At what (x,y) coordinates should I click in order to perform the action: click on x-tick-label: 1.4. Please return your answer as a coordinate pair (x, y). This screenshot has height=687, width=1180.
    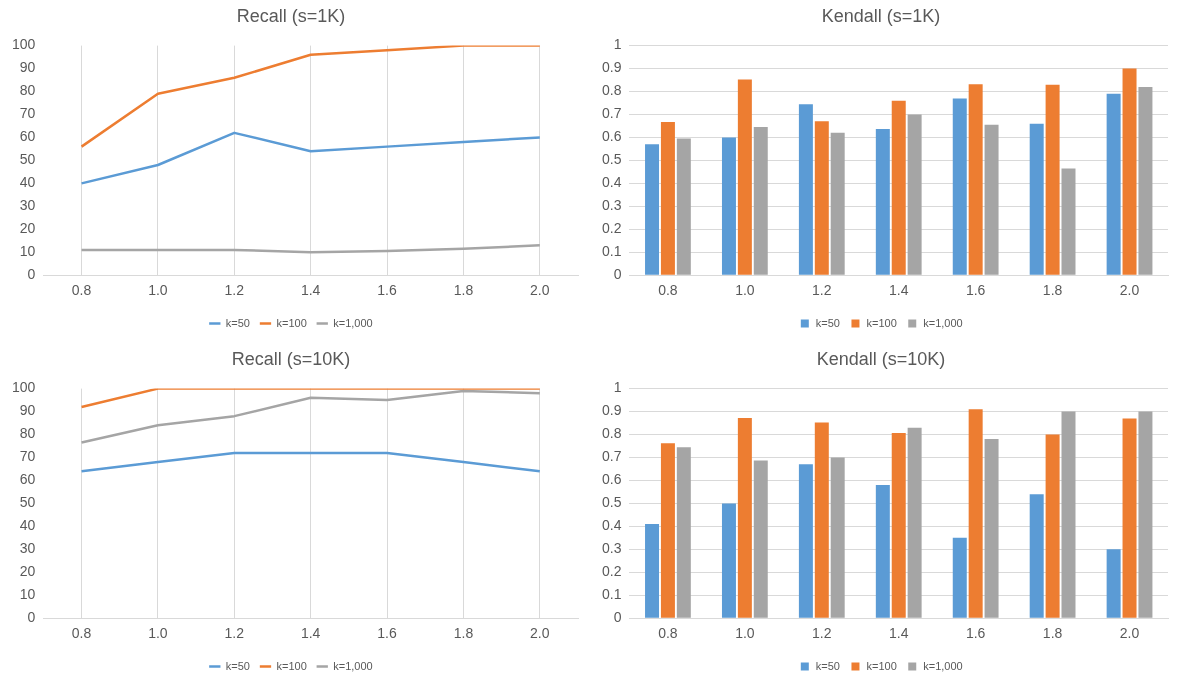
    Looking at the image, I should click on (899, 290).